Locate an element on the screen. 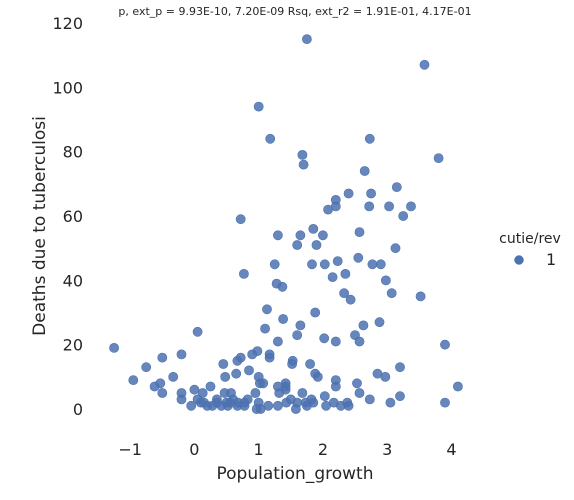 This screenshot has height=500, width=574. legend-title: cutie/rev is located at coordinates (530, 239).